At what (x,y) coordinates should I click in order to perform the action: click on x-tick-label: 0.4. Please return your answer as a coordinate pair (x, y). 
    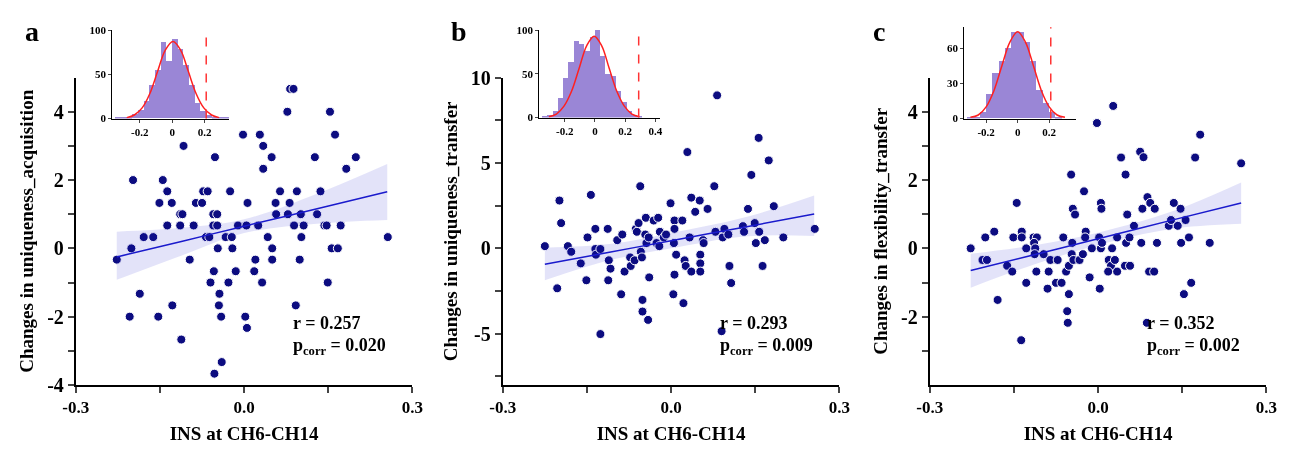
    Looking at the image, I should click on (655, 130).